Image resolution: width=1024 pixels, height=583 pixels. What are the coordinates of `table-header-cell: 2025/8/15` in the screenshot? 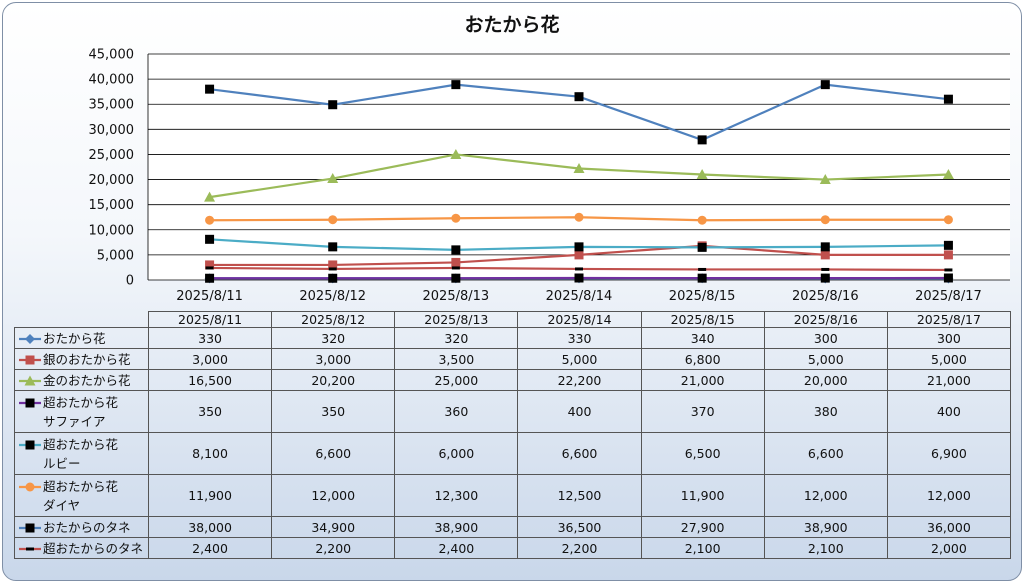 It's located at (702, 319).